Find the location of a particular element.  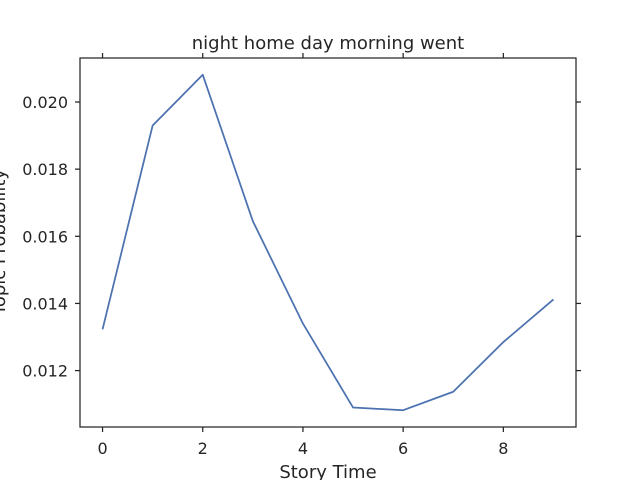

y-tick-label: 0.012 is located at coordinates (45, 371).